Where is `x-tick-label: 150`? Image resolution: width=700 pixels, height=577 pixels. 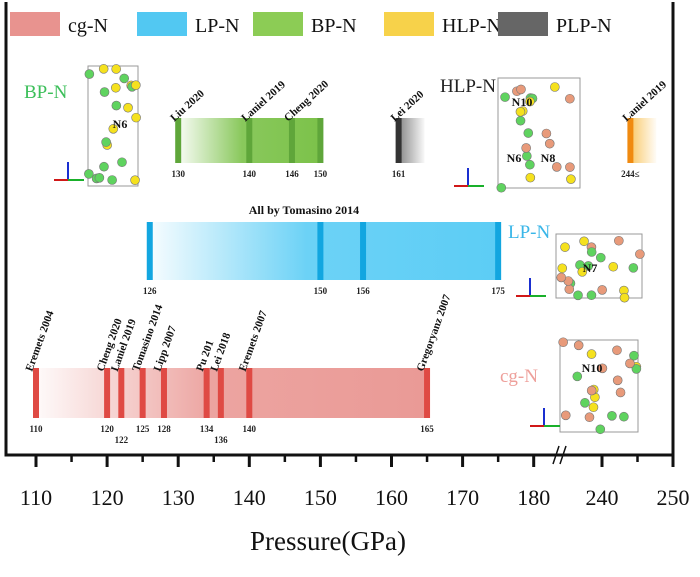
x-tick-label: 150 is located at coordinates (320, 497).